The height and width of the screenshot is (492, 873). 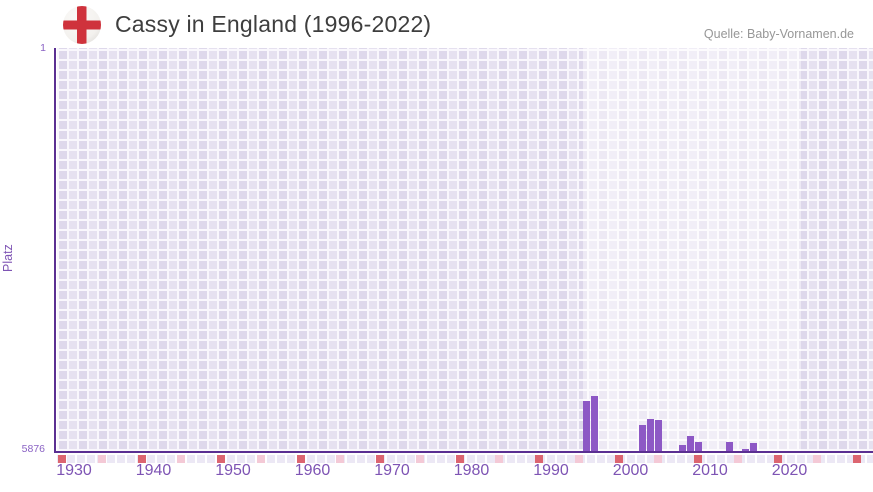 What do you see at coordinates (141, 459) in the screenshot?
I see `decade-marker-1940` at bounding box center [141, 459].